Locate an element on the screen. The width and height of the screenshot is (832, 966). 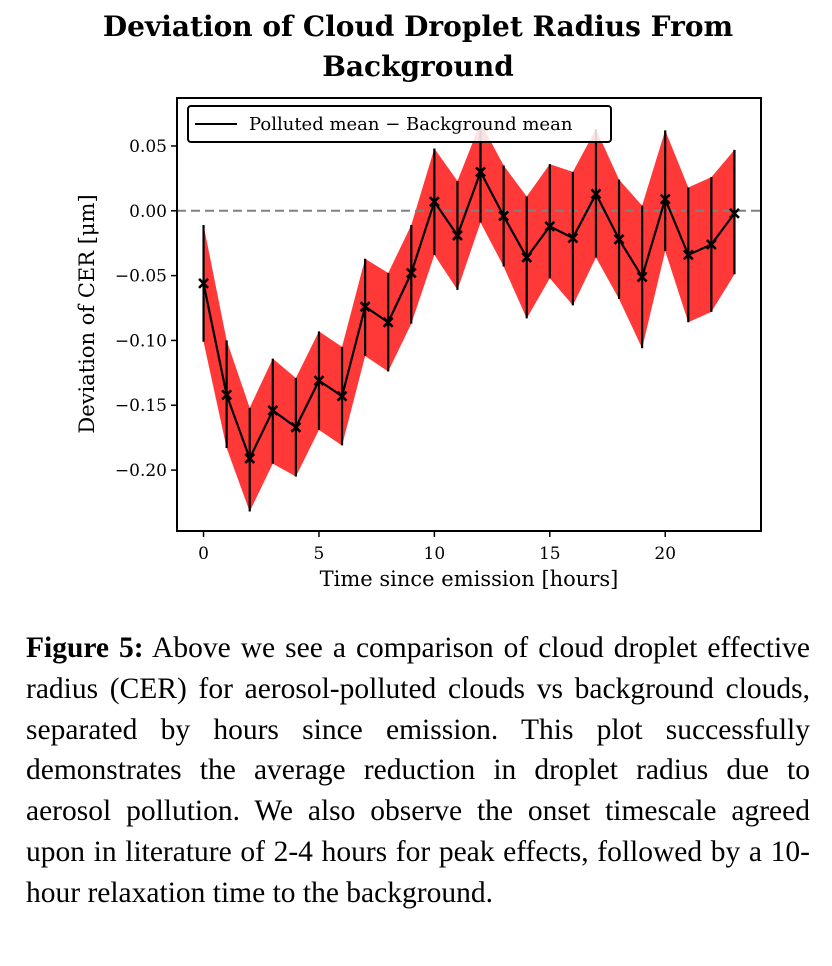
x-axis-label: Time since emission [hours] is located at coordinates (469, 579).